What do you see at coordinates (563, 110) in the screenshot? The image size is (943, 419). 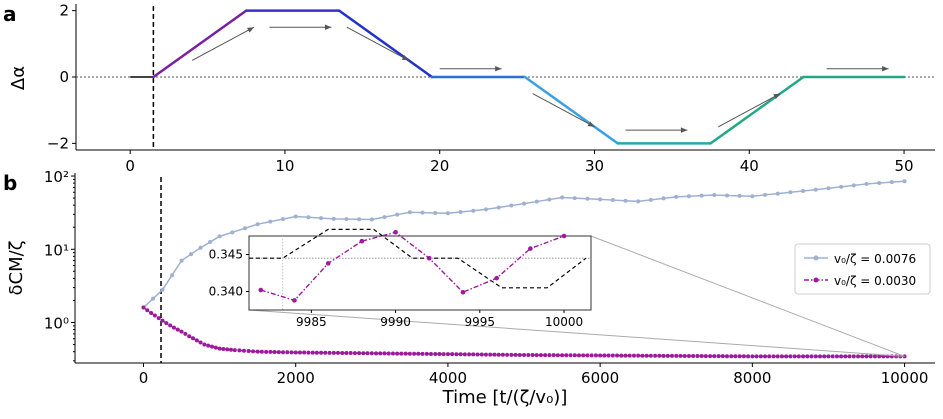 I see `panel-a-arrow-shaft` at bounding box center [563, 110].